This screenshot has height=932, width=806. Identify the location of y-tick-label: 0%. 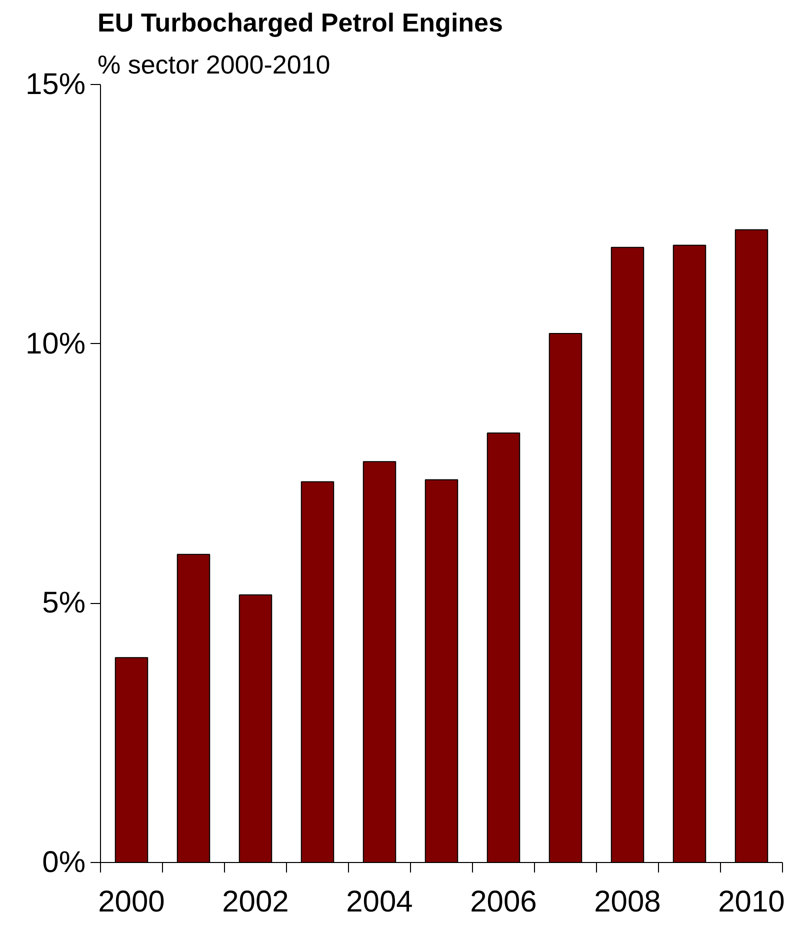
(64, 862).